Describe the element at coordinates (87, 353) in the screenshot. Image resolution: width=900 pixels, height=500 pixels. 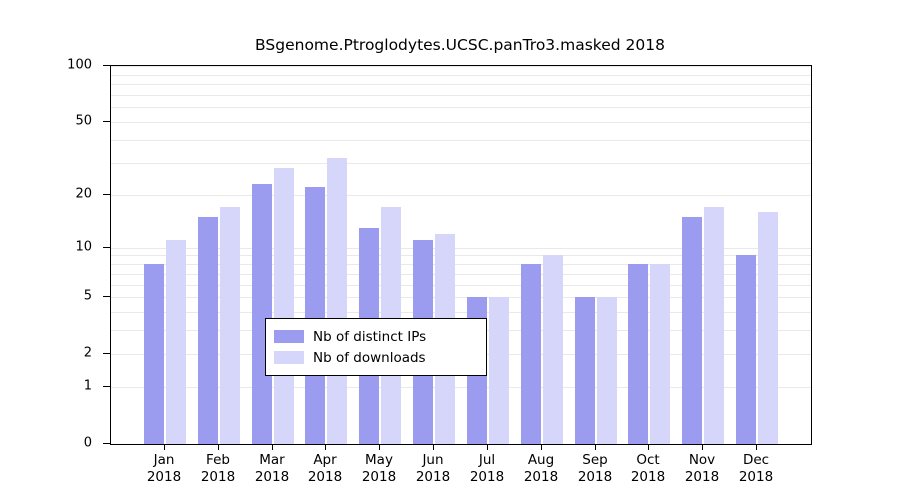
I see `y-tick-label: 2` at that location.